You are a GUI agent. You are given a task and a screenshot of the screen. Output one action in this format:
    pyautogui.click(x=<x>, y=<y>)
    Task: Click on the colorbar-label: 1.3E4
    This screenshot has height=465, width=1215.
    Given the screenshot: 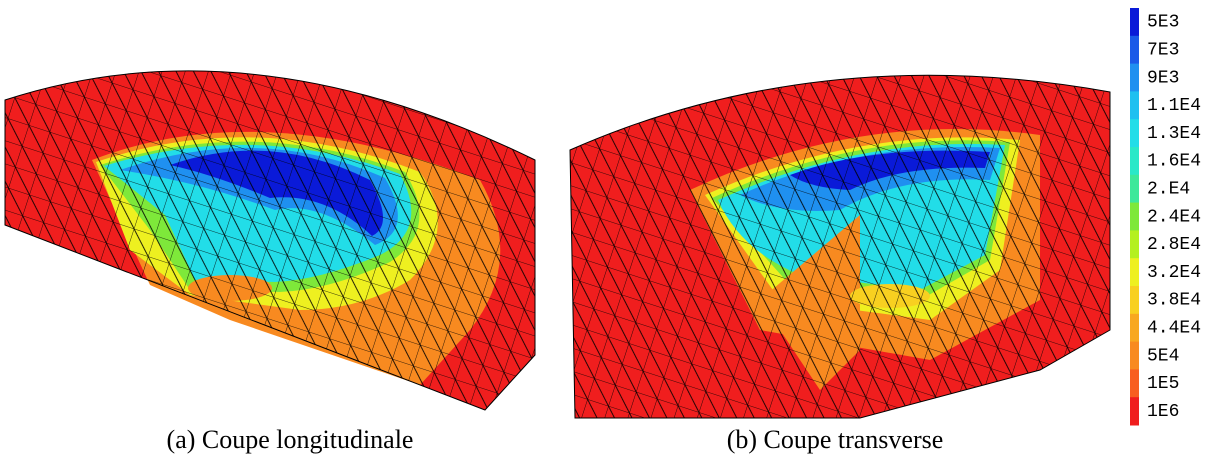 What is the action you would take?
    pyautogui.click(x=1174, y=134)
    